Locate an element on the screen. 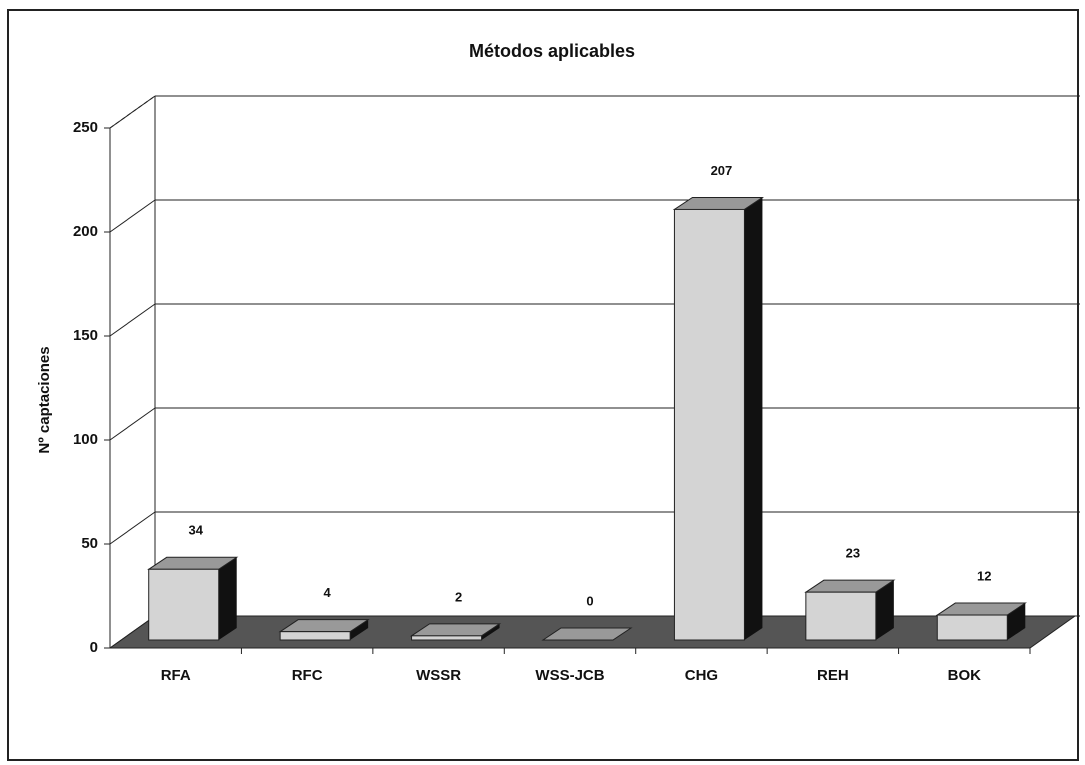 The height and width of the screenshot is (765, 1085). y-tick-label: 50 is located at coordinates (89, 543).